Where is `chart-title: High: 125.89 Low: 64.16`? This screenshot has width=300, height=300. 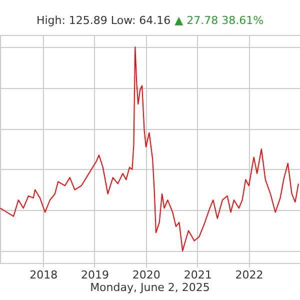 chart-title: High: 125.89 Low: 64.16 is located at coordinates (103, 20).